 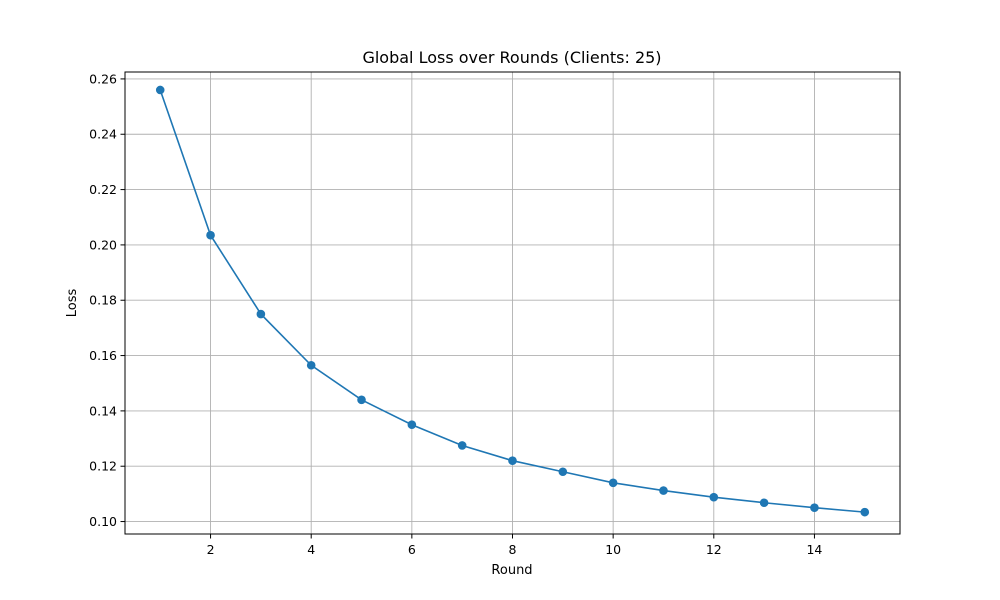 I want to click on x-tick-label: 2, so click(x=211, y=549).